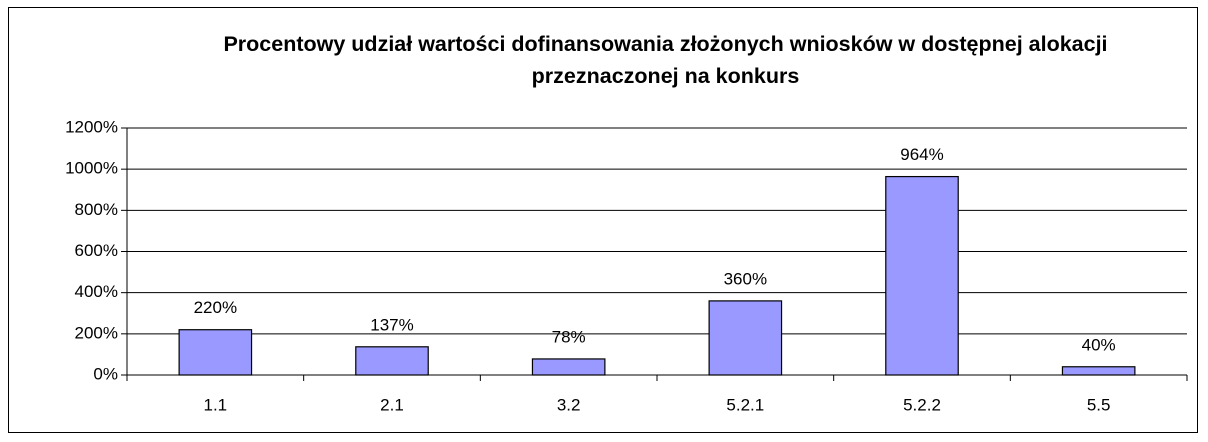 The image size is (1208, 442). Describe the element at coordinates (96, 250) in the screenshot. I see `y-tick-label: 600%` at that location.